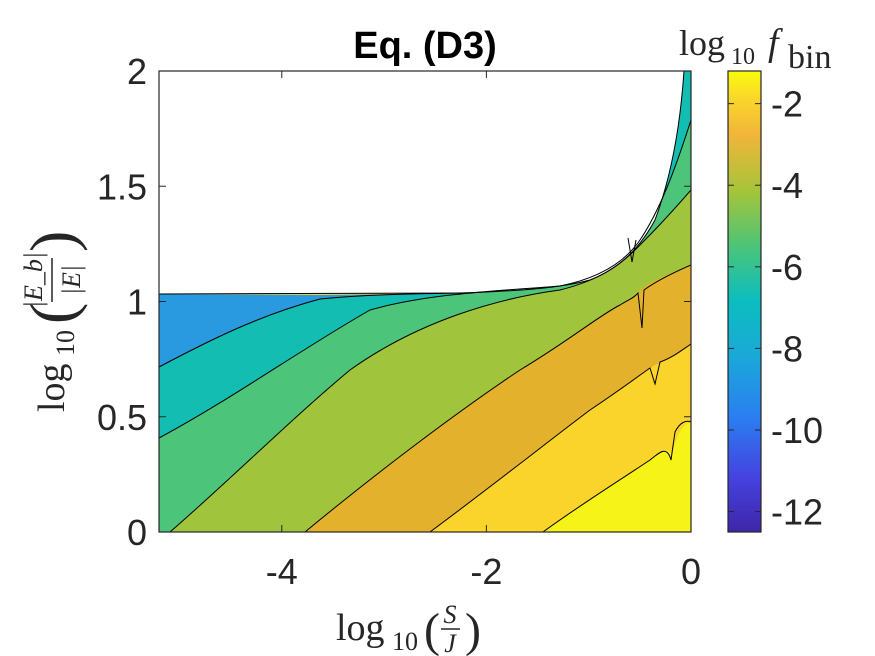 The height and width of the screenshot is (656, 875). I want to click on y-tick-label: 0, so click(137, 532).